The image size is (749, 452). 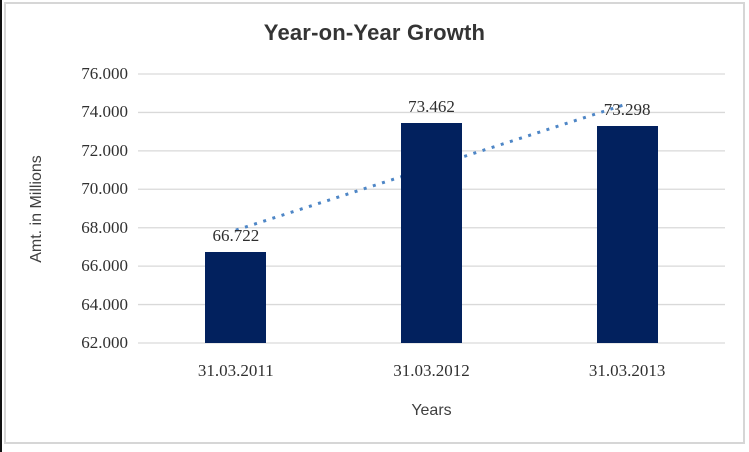 I want to click on bar-data-label: 73.298, so click(x=627, y=109).